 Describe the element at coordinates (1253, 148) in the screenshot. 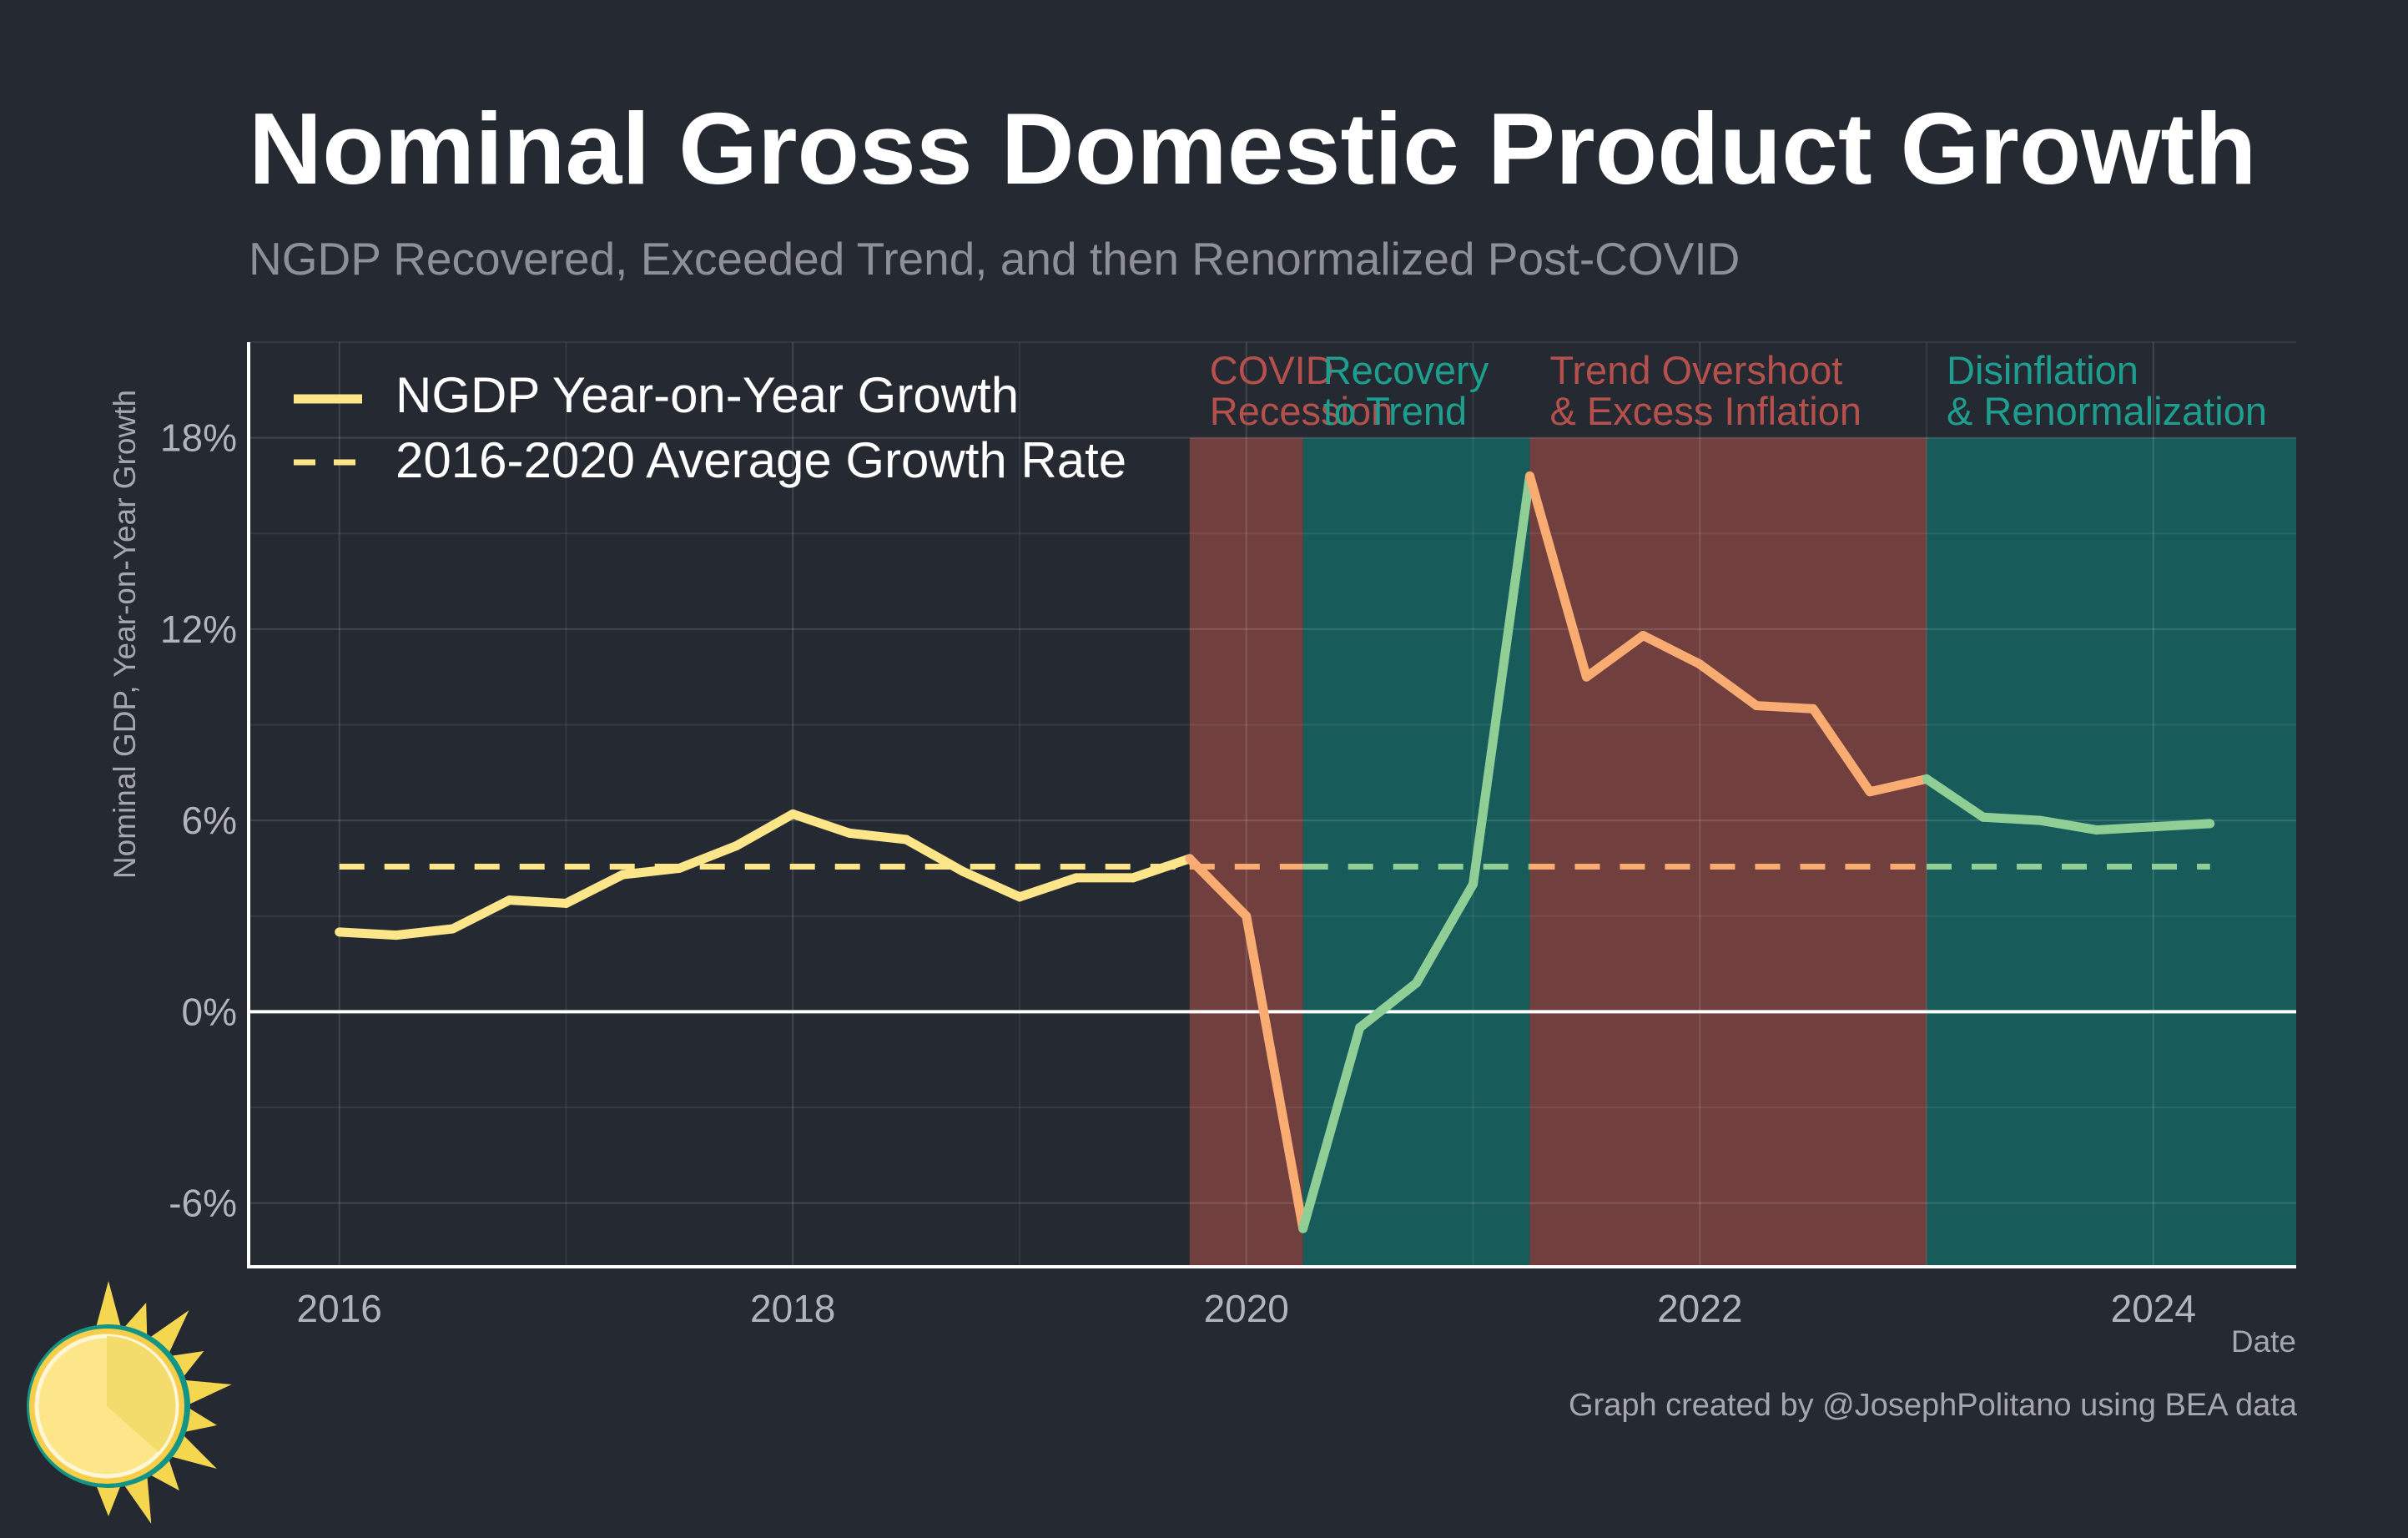

I see `chart-title: Nominal Gross Domestic Product Growth` at that location.